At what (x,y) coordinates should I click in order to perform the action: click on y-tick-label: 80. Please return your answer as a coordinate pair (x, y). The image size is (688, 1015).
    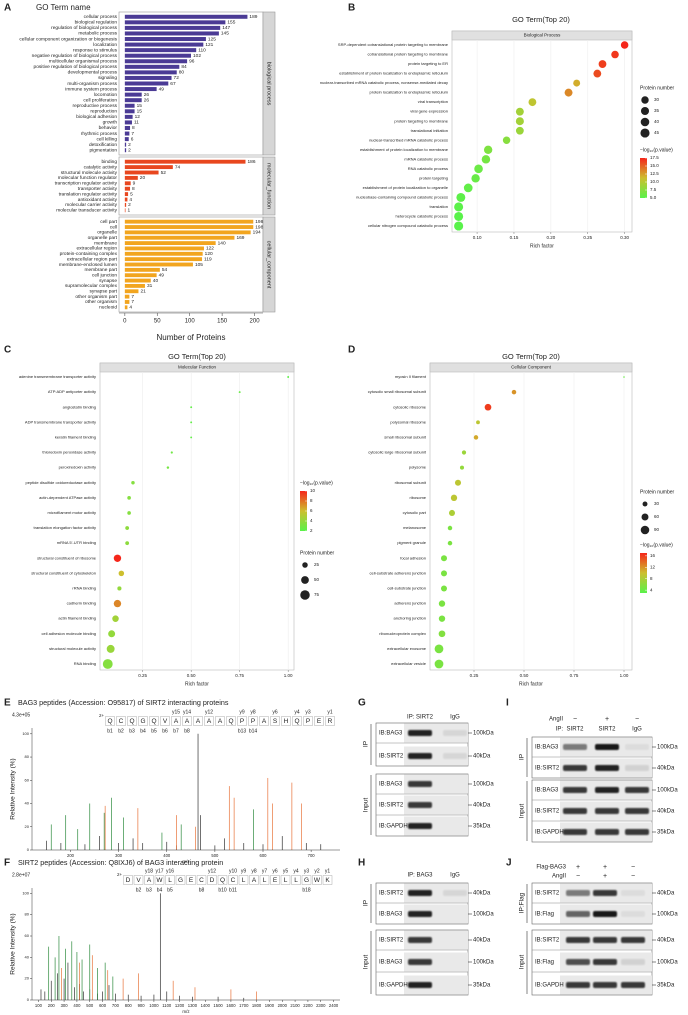
    Looking at the image, I should click on (27, 914).